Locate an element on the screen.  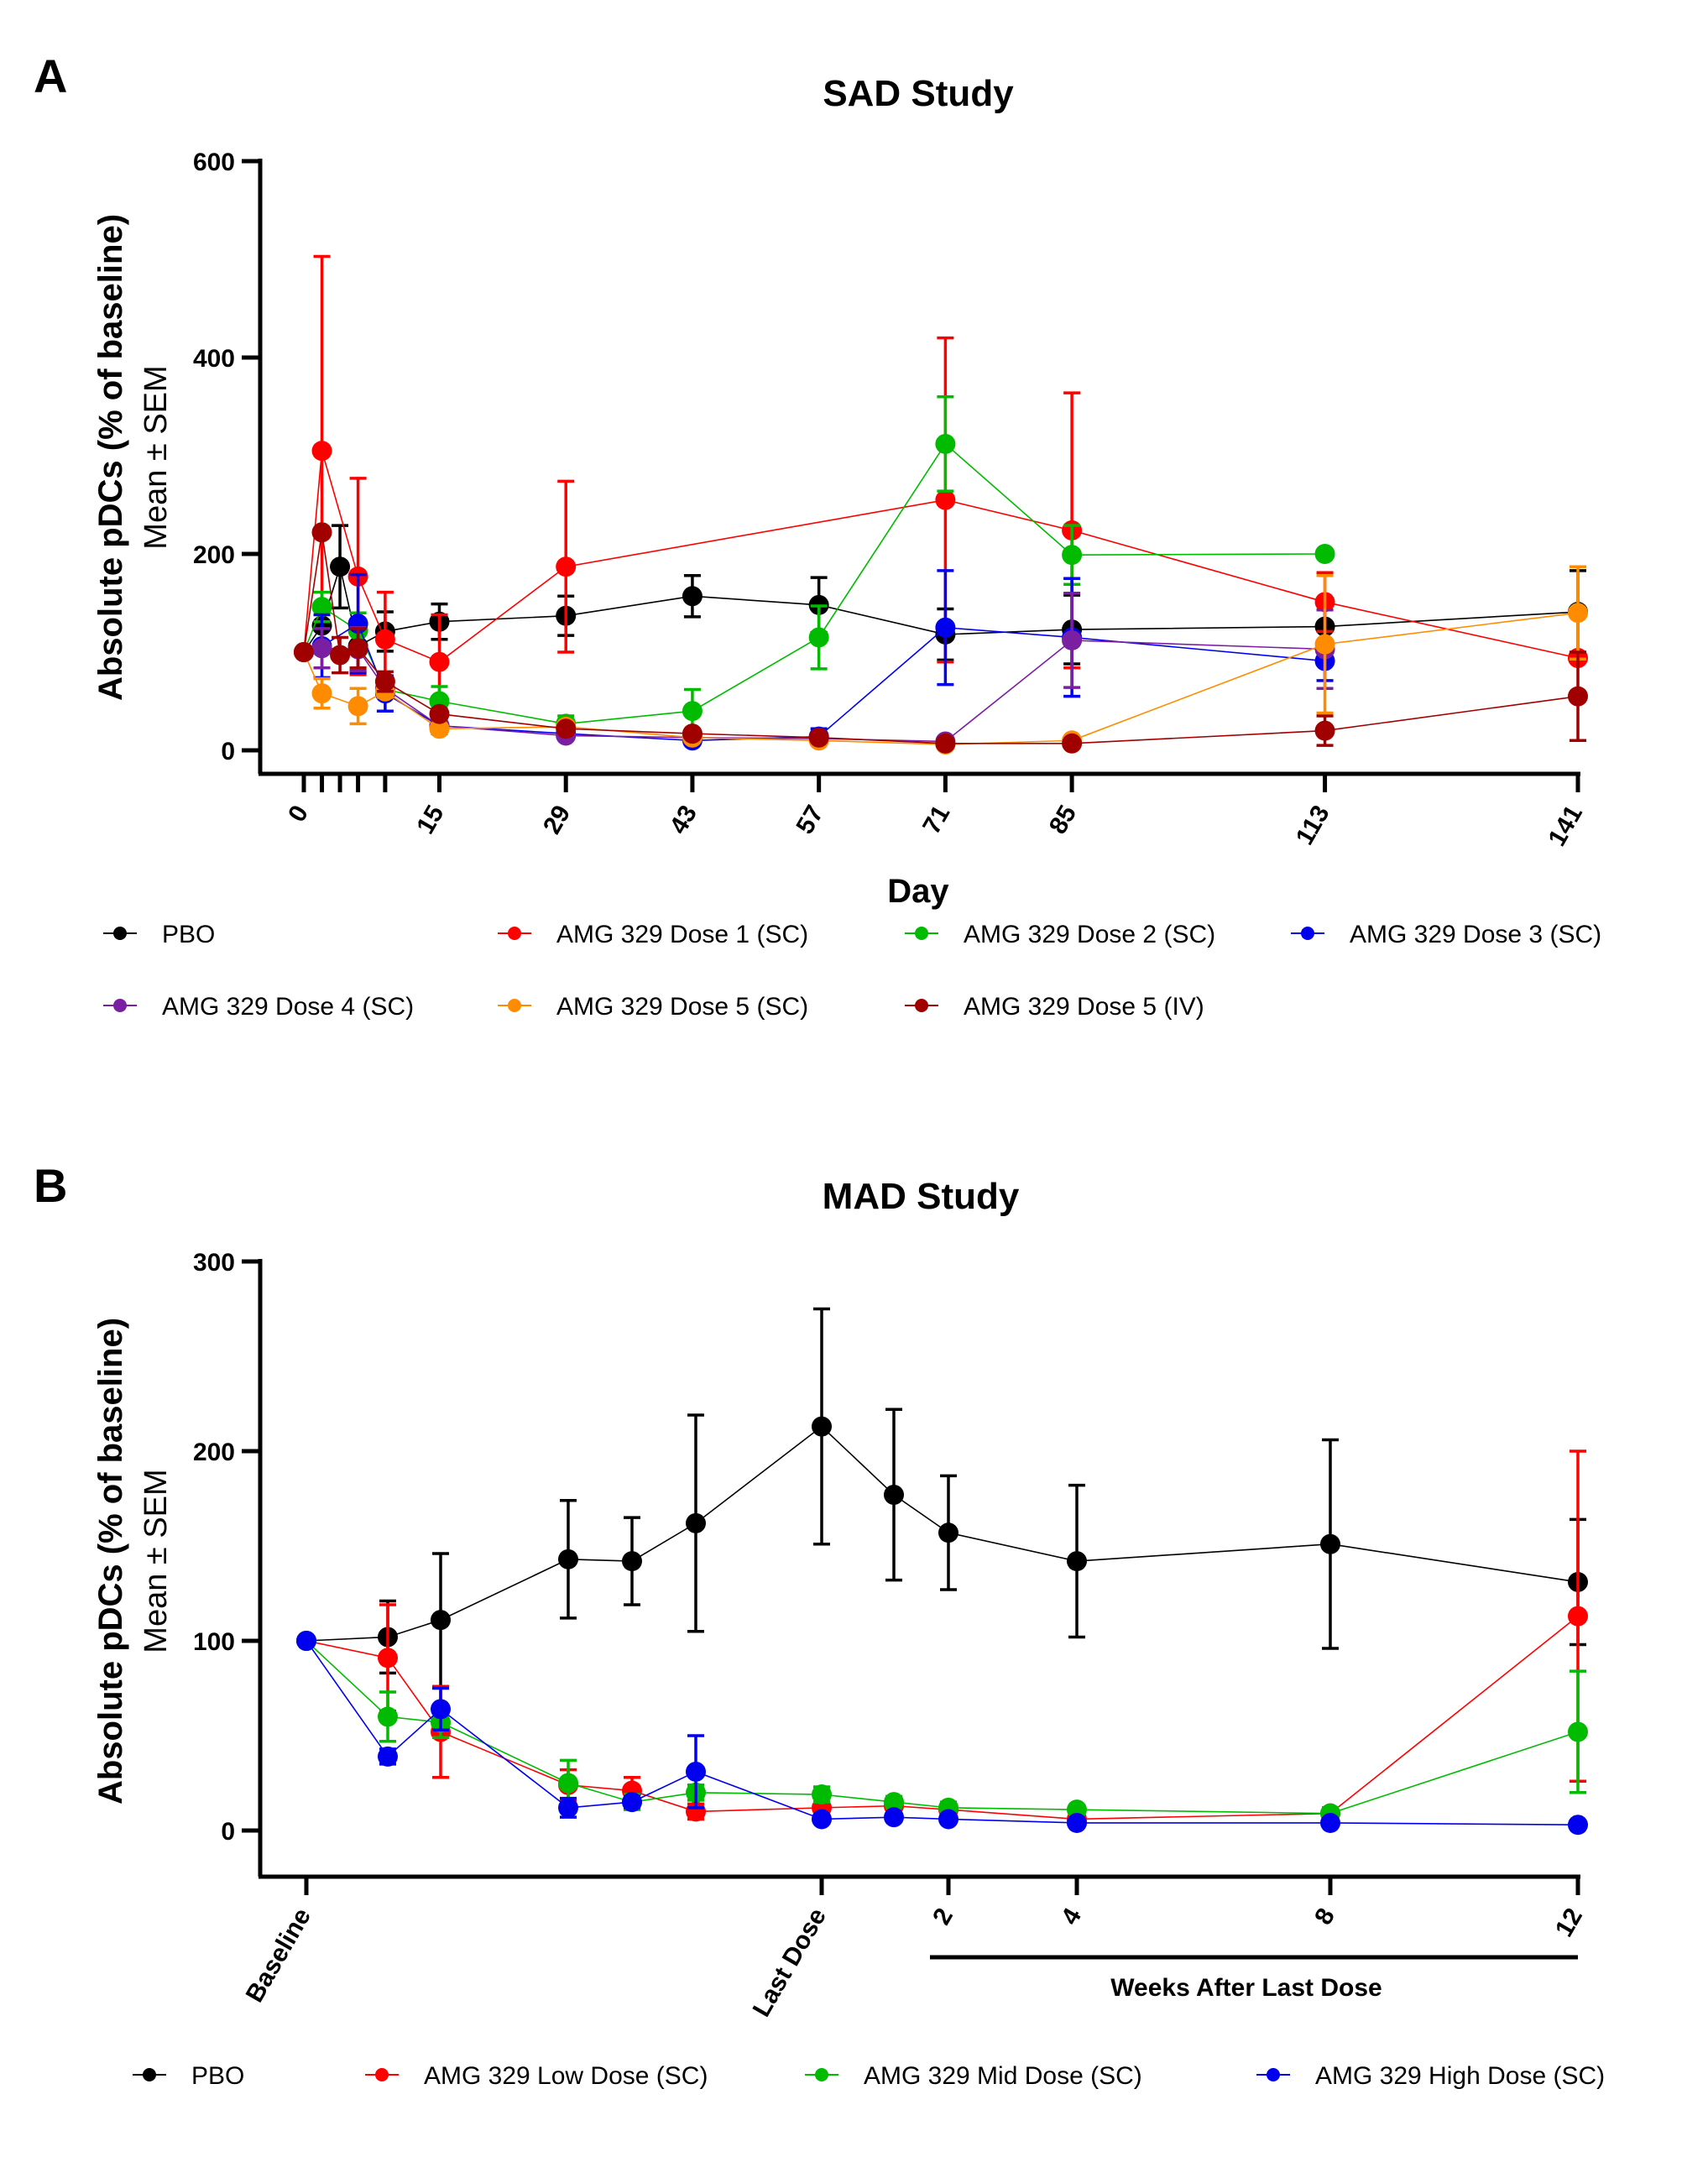
x-tick-label-group: 113 is located at coordinates (1313, 825).